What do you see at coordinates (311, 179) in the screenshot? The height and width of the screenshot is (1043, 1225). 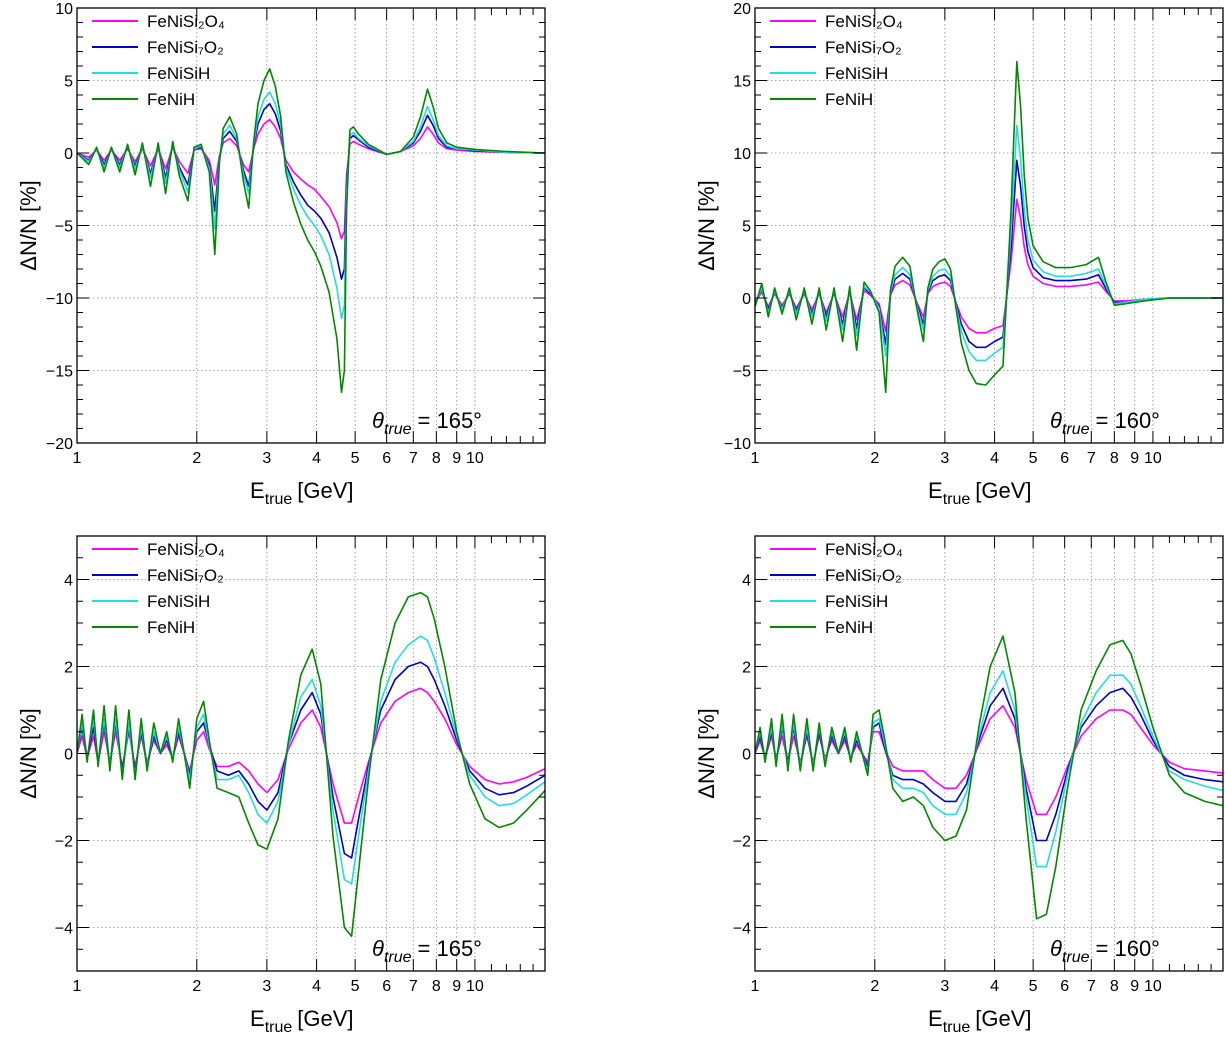 I see `series-line-FeNiSi2O4` at bounding box center [311, 179].